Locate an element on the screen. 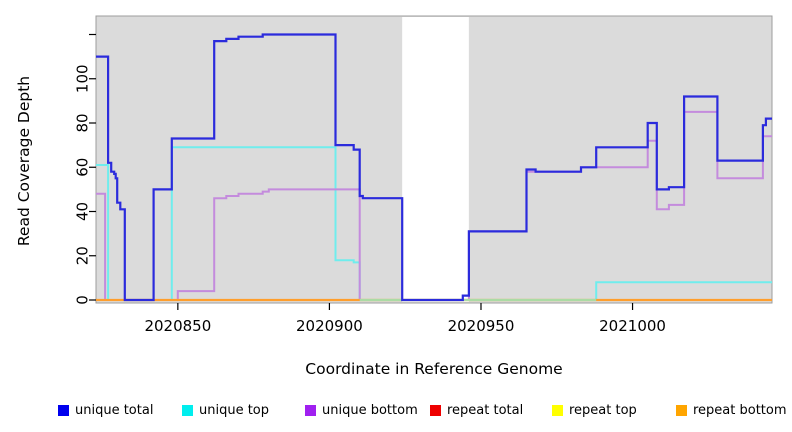  legend-swatch-unique_total is located at coordinates (63, 410).